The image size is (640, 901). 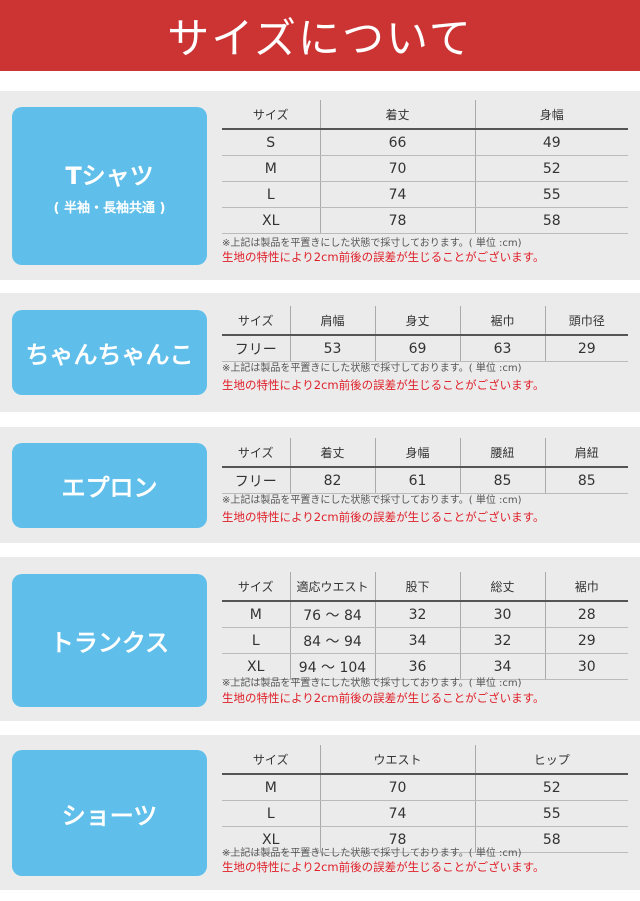 What do you see at coordinates (417, 480) in the screenshot?
I see `table-cell: 61` at bounding box center [417, 480].